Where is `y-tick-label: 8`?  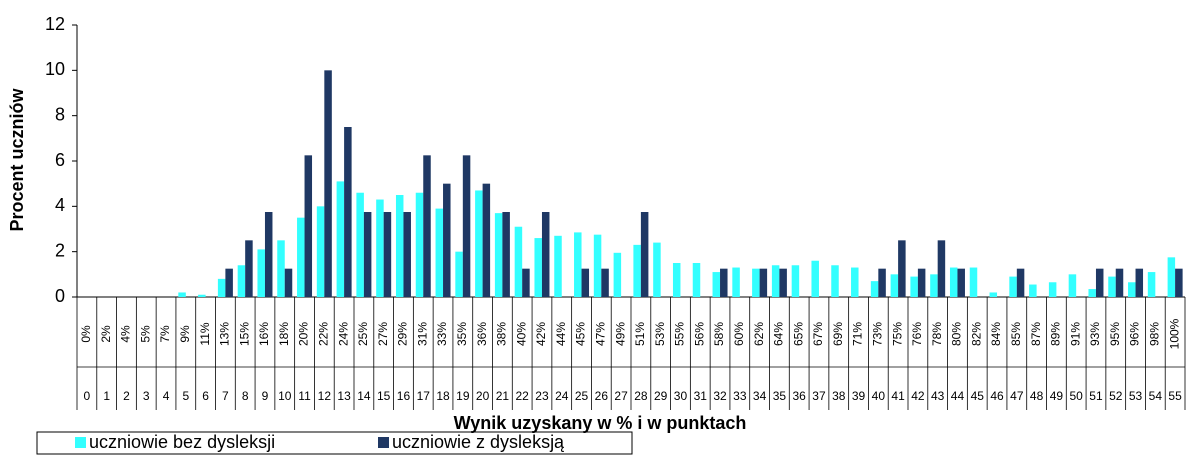 y-tick-label: 8 is located at coordinates (60, 114).